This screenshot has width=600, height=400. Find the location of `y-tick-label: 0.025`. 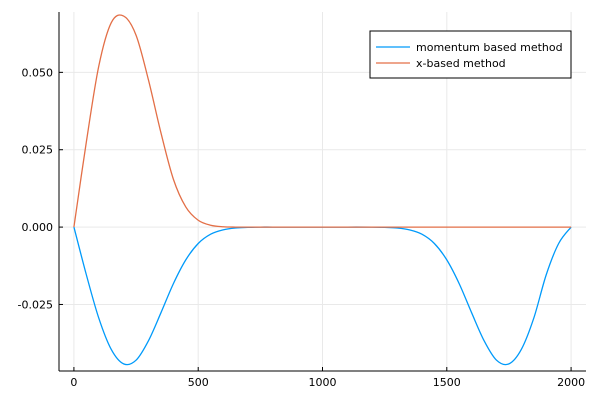

y-tick-label: 0.025 is located at coordinates (38, 150).